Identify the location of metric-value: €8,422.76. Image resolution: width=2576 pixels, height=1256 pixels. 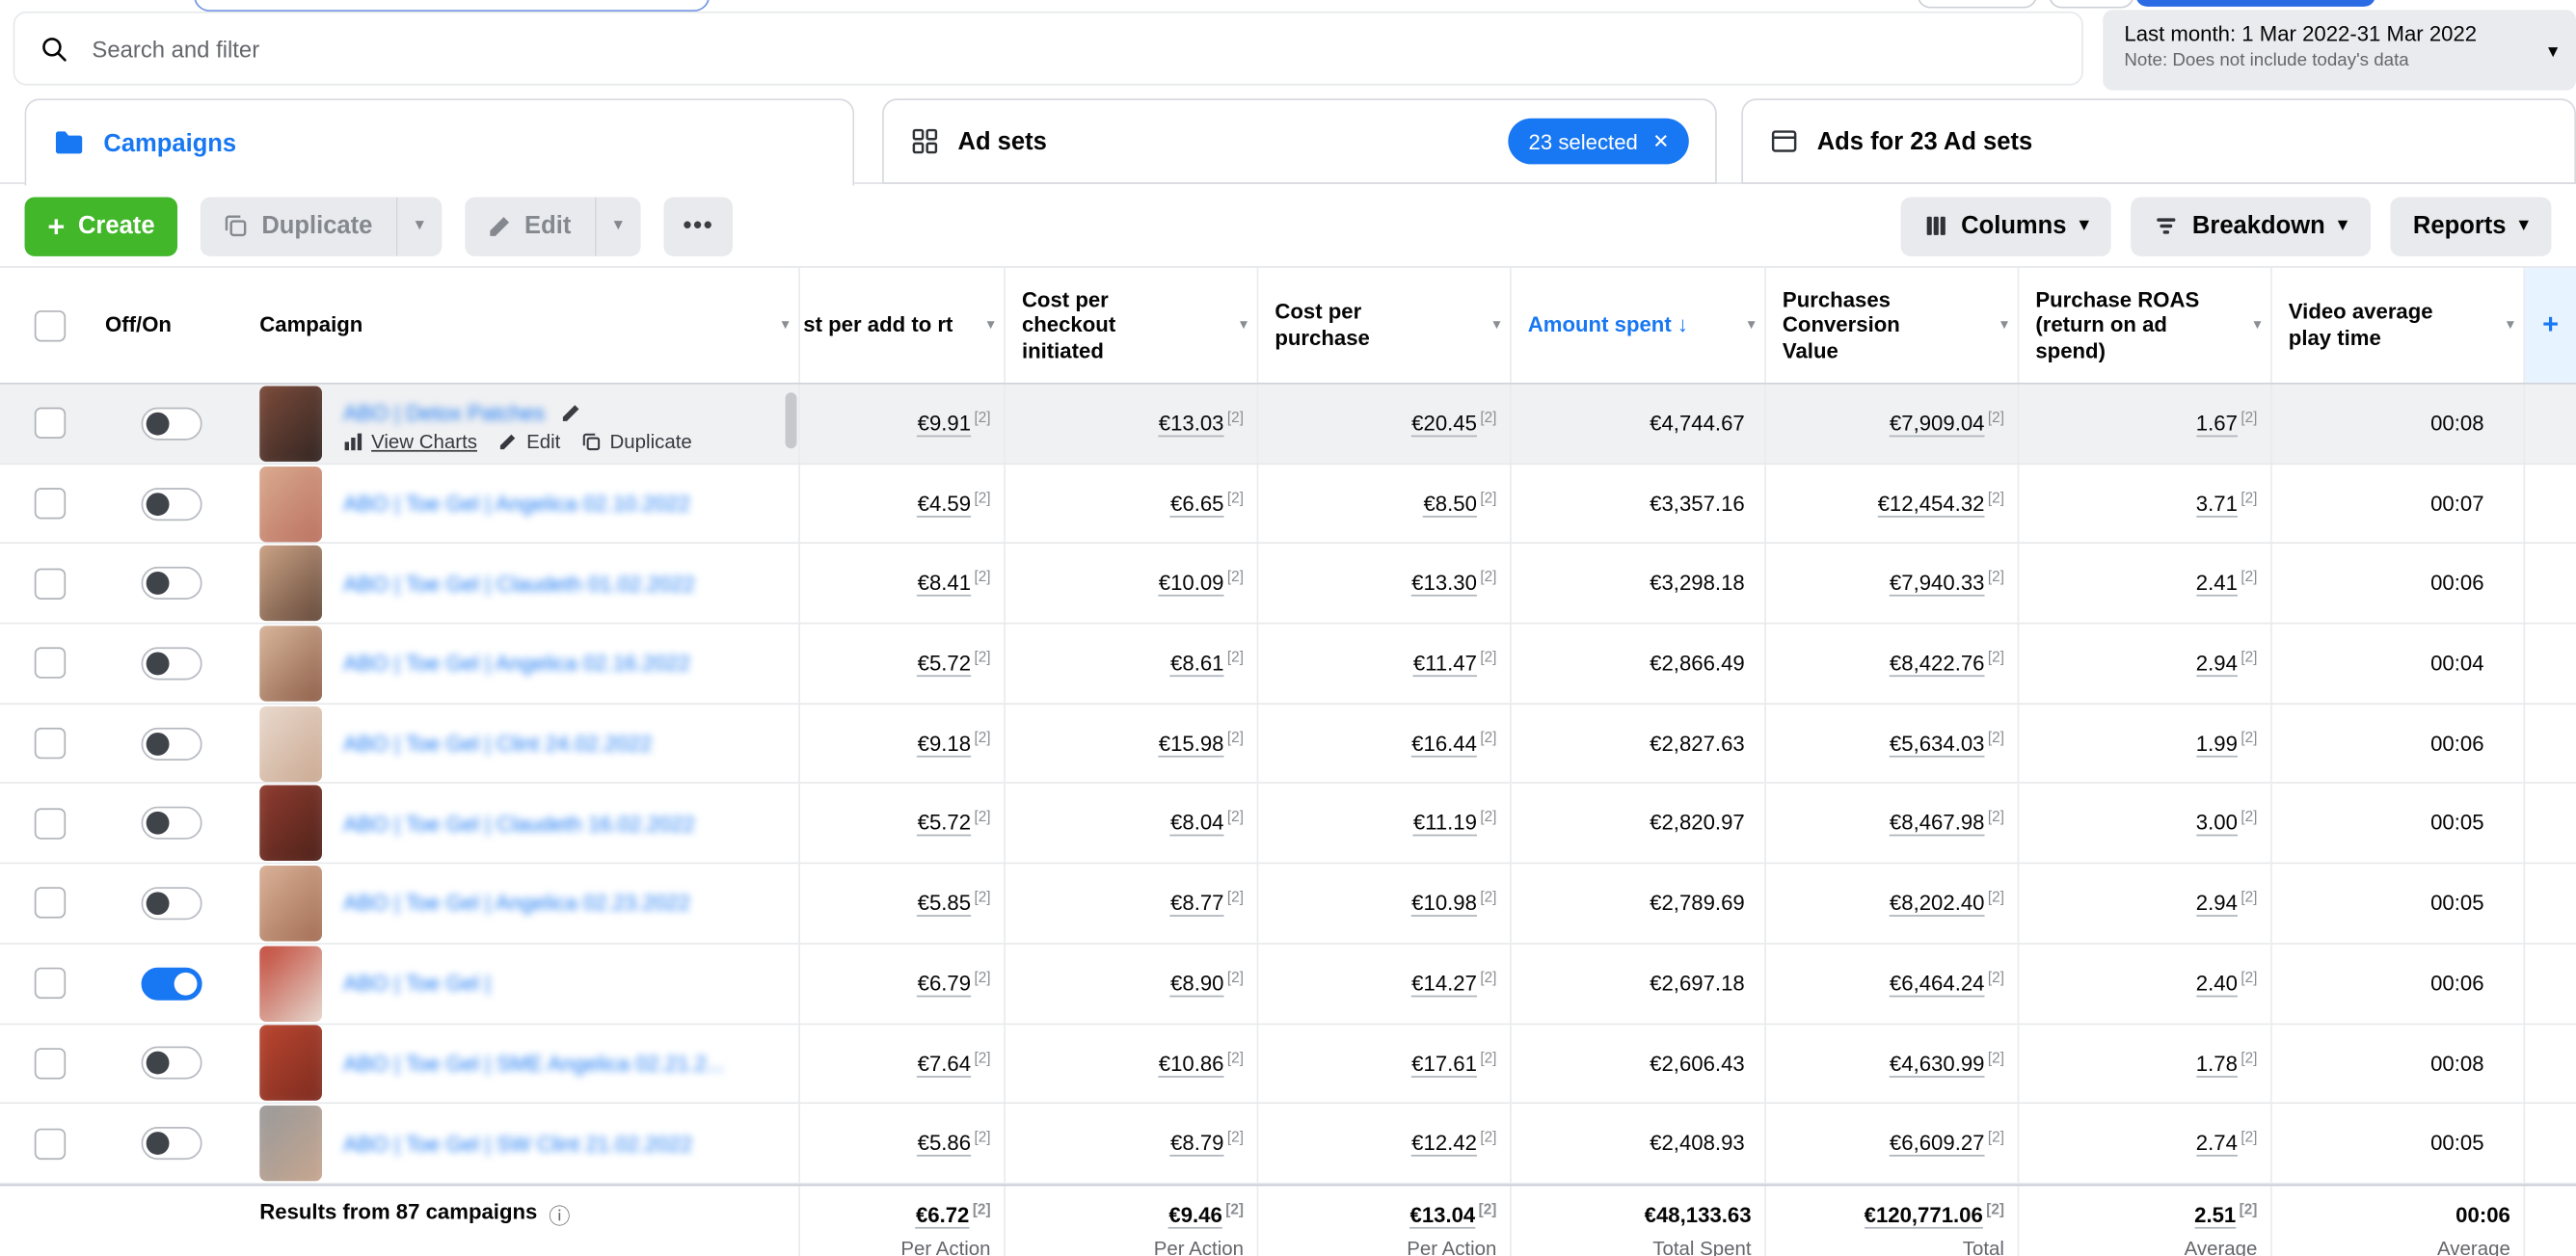
(1937, 664).